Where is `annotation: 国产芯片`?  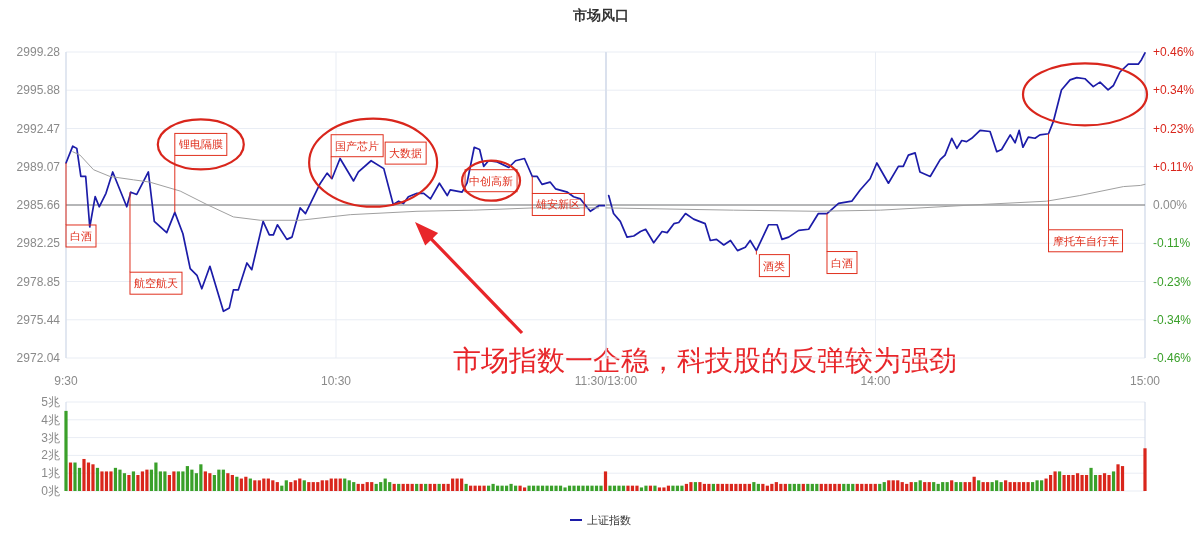 annotation: 国产芯片 is located at coordinates (357, 145).